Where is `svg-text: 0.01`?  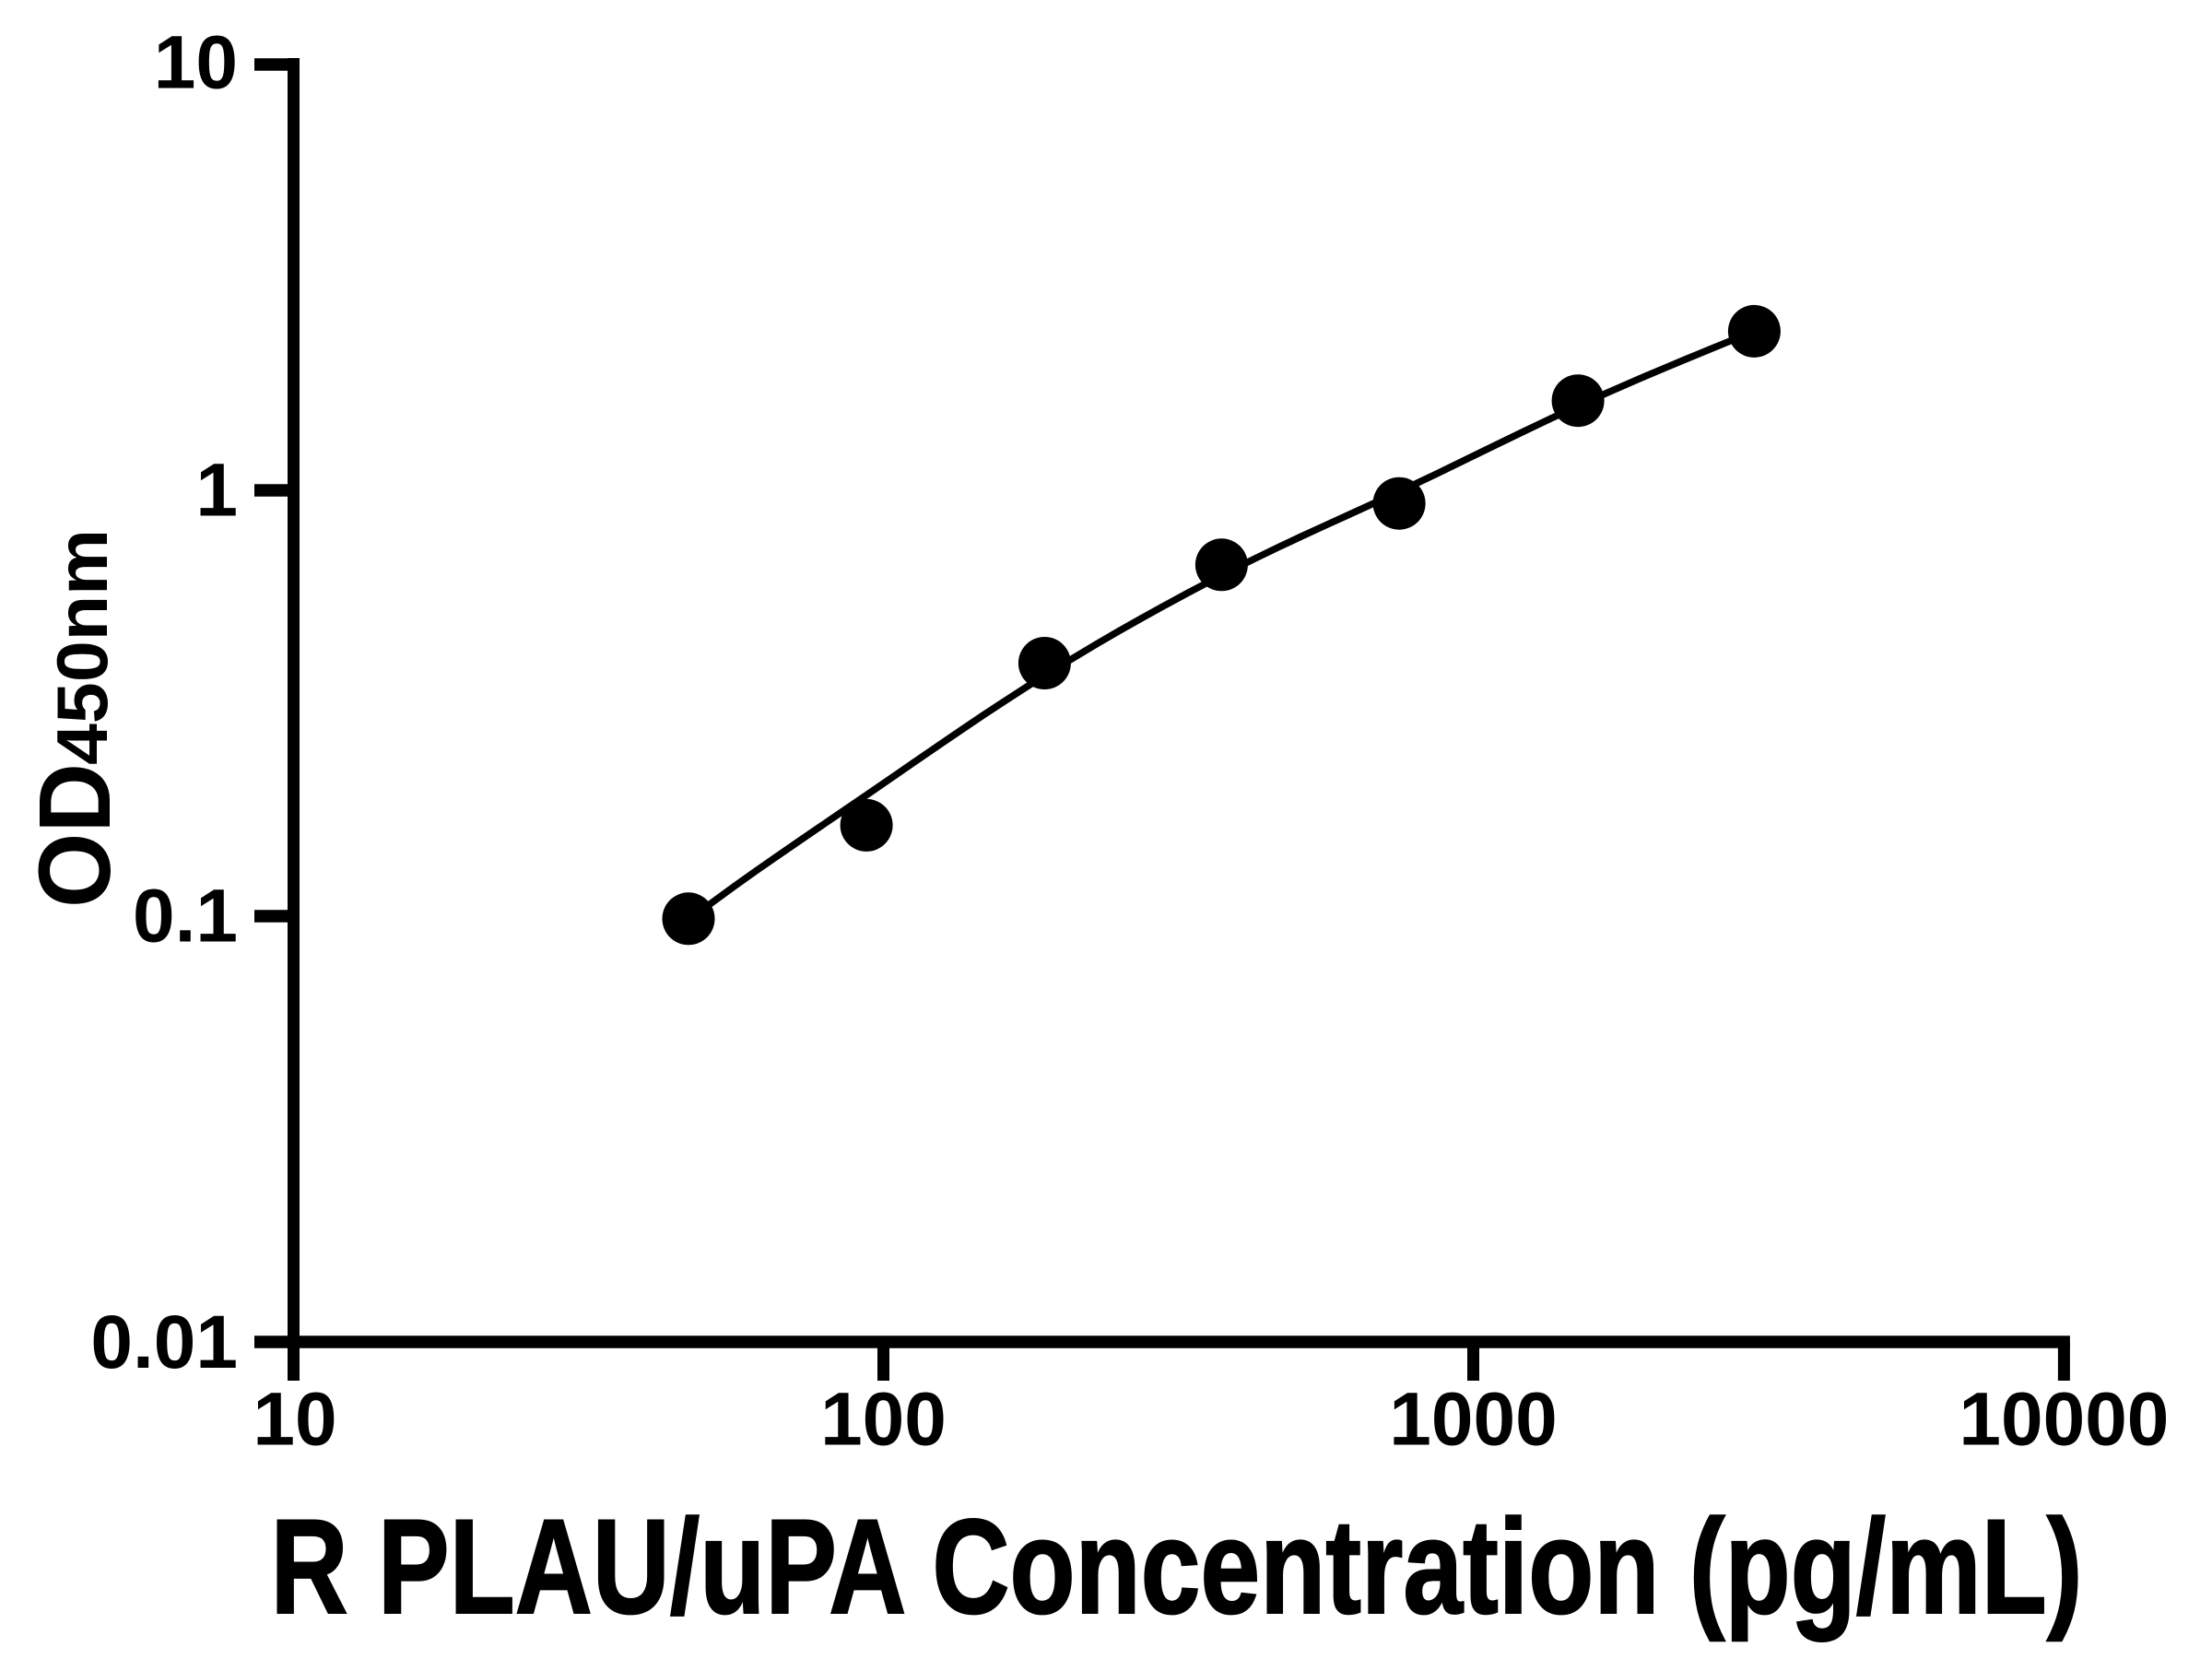
svg-text: 0.01 is located at coordinates (164, 1342).